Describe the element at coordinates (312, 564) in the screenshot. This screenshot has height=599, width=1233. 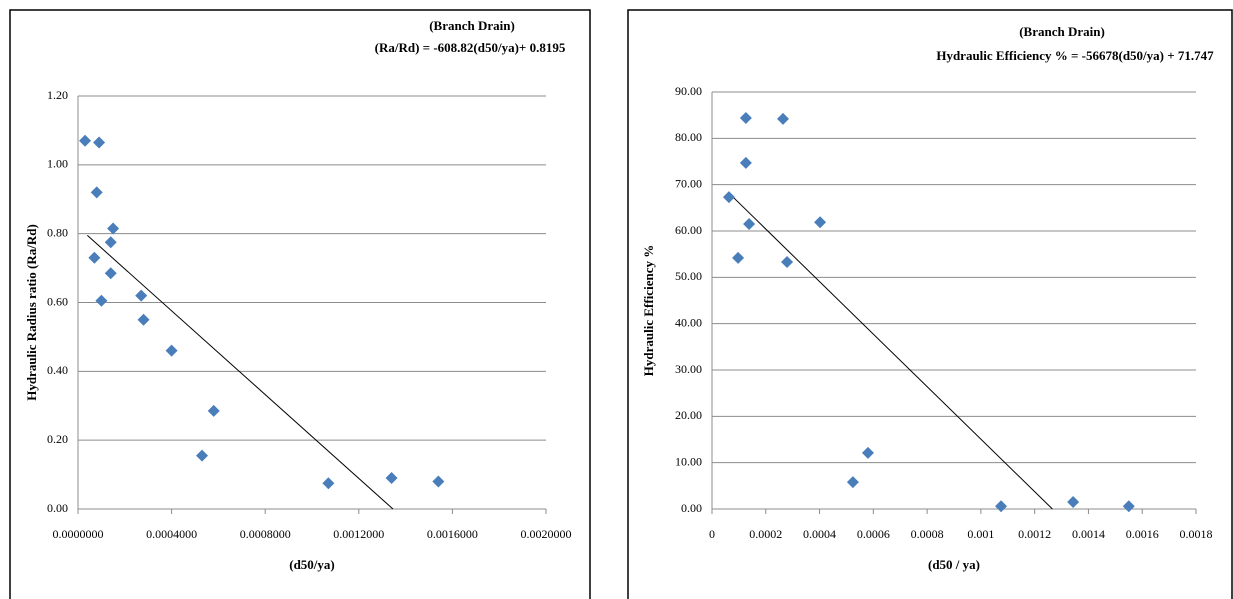
I see `x-axis-label: (d50/ya)` at that location.